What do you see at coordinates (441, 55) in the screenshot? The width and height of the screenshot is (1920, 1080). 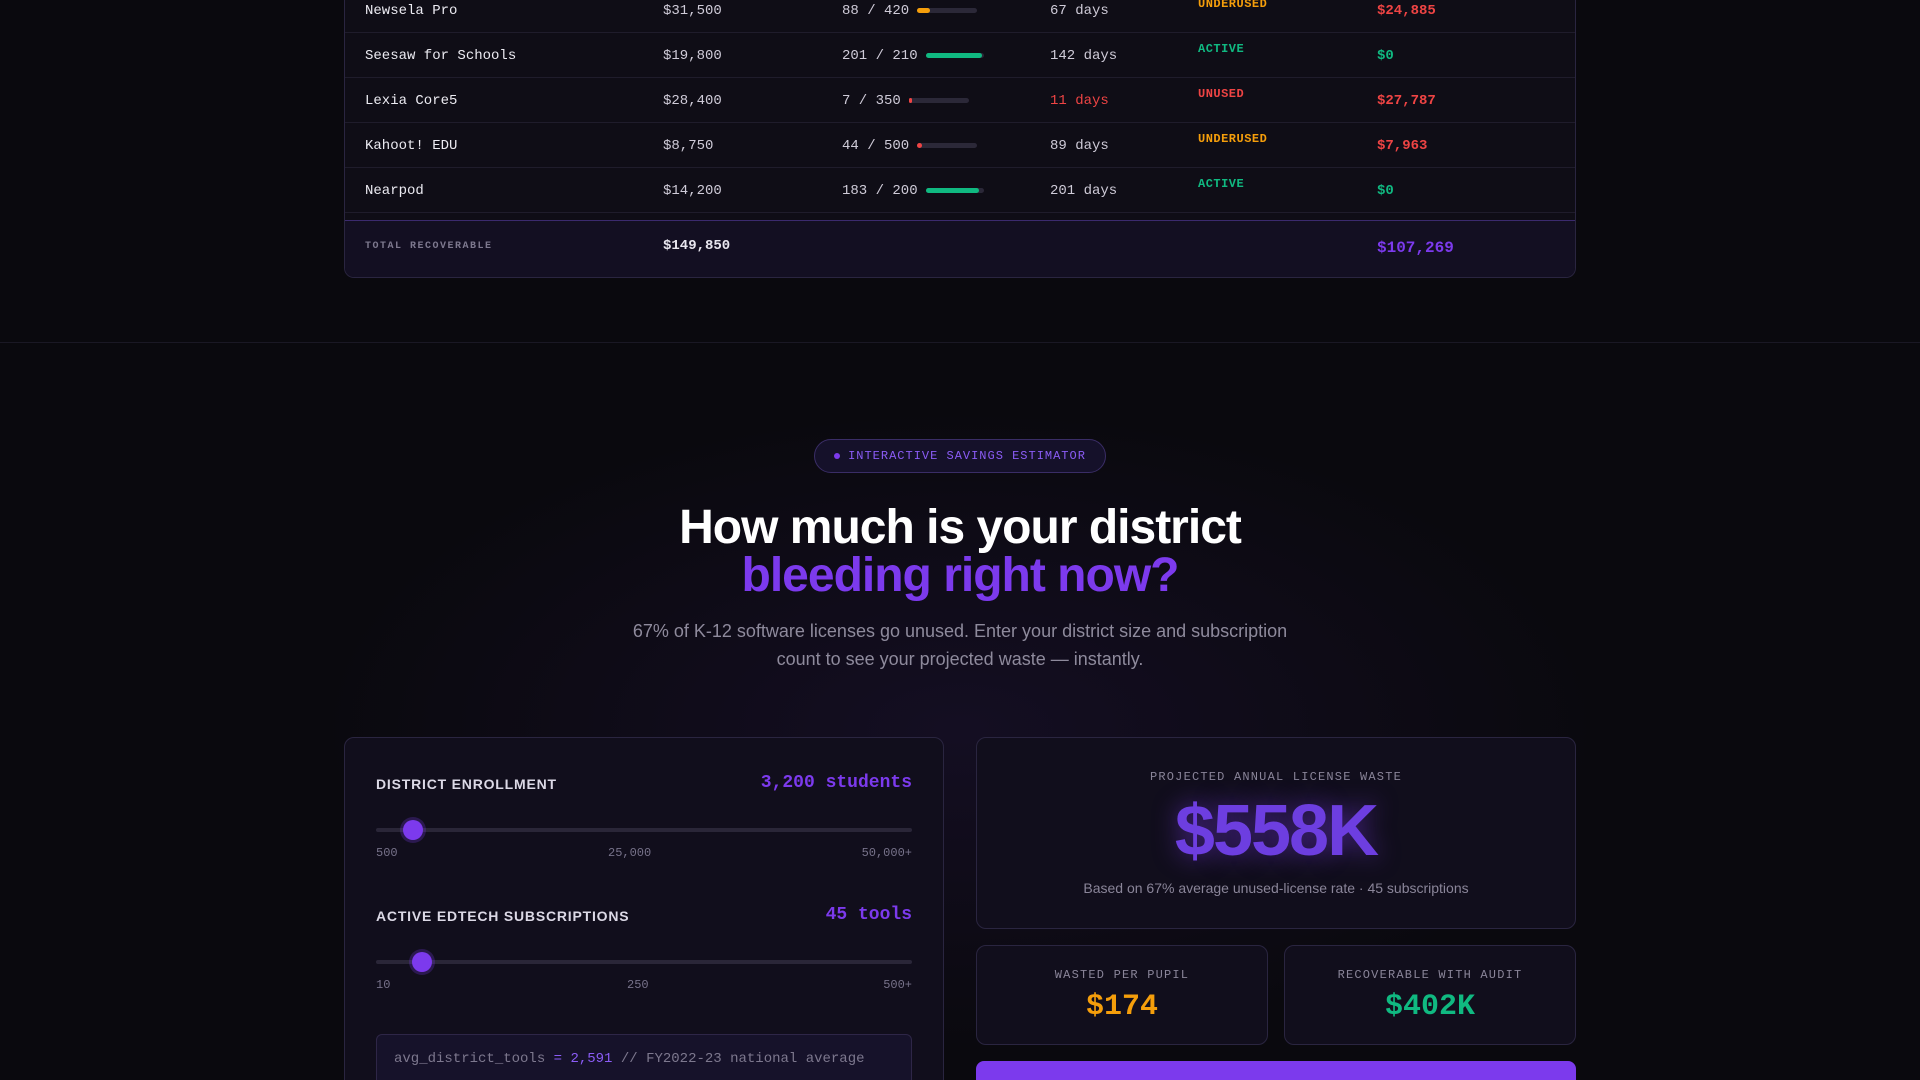 I see `tool-name: Seesaw for Schools` at bounding box center [441, 55].